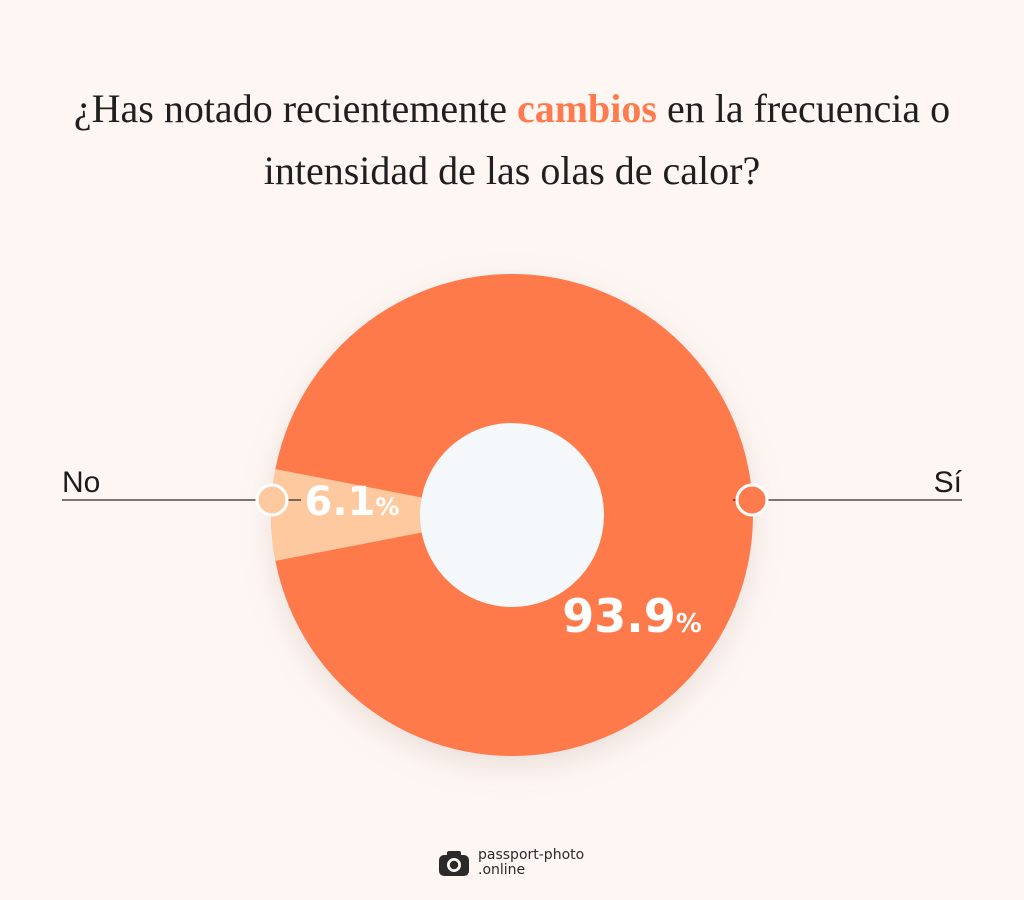 Image resolution: width=1024 pixels, height=900 pixels. Describe the element at coordinates (586, 108) in the screenshot. I see `title-highlight: cambios` at that location.